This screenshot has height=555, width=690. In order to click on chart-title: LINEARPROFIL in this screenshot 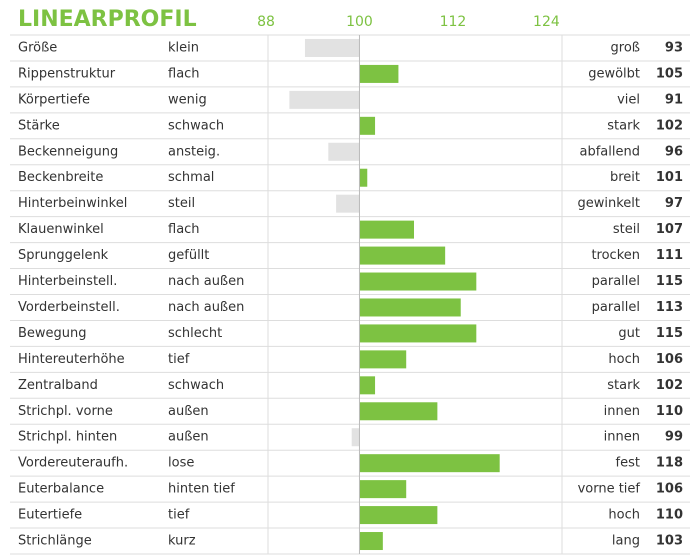, I will do `click(107, 19)`.